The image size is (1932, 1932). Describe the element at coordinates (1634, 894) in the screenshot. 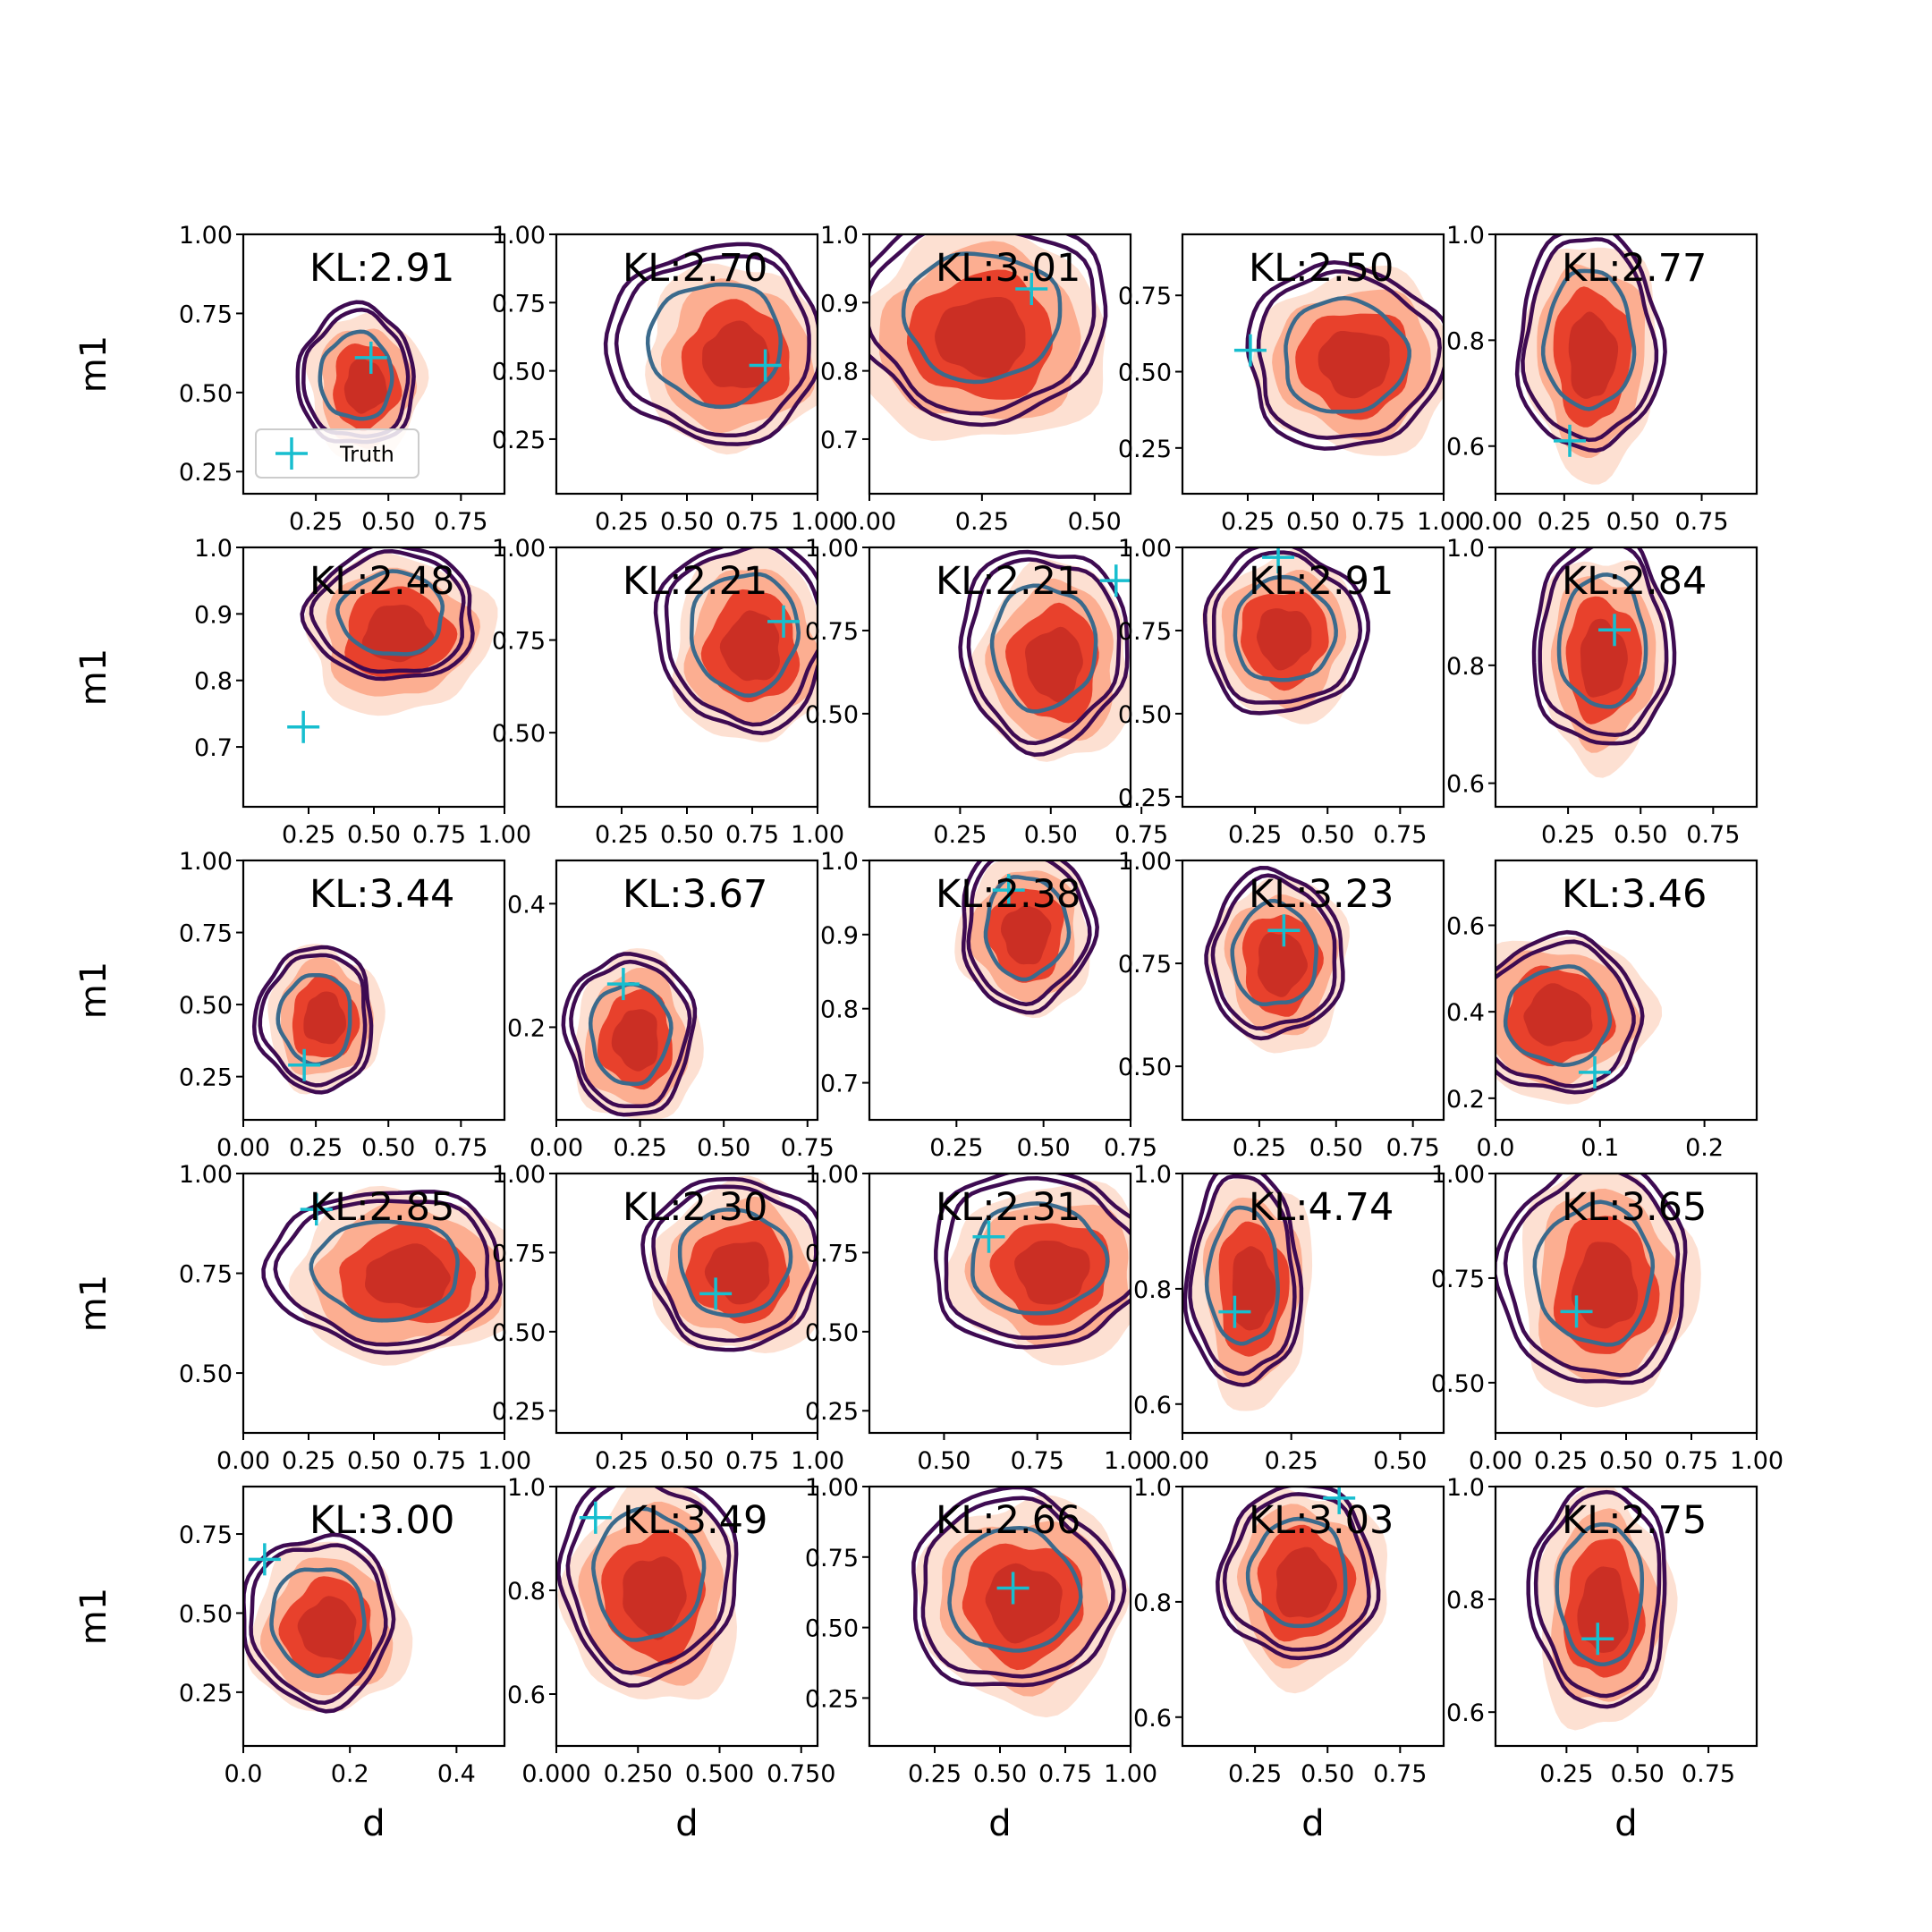

I see `kl-label: KL:3.46` at that location.